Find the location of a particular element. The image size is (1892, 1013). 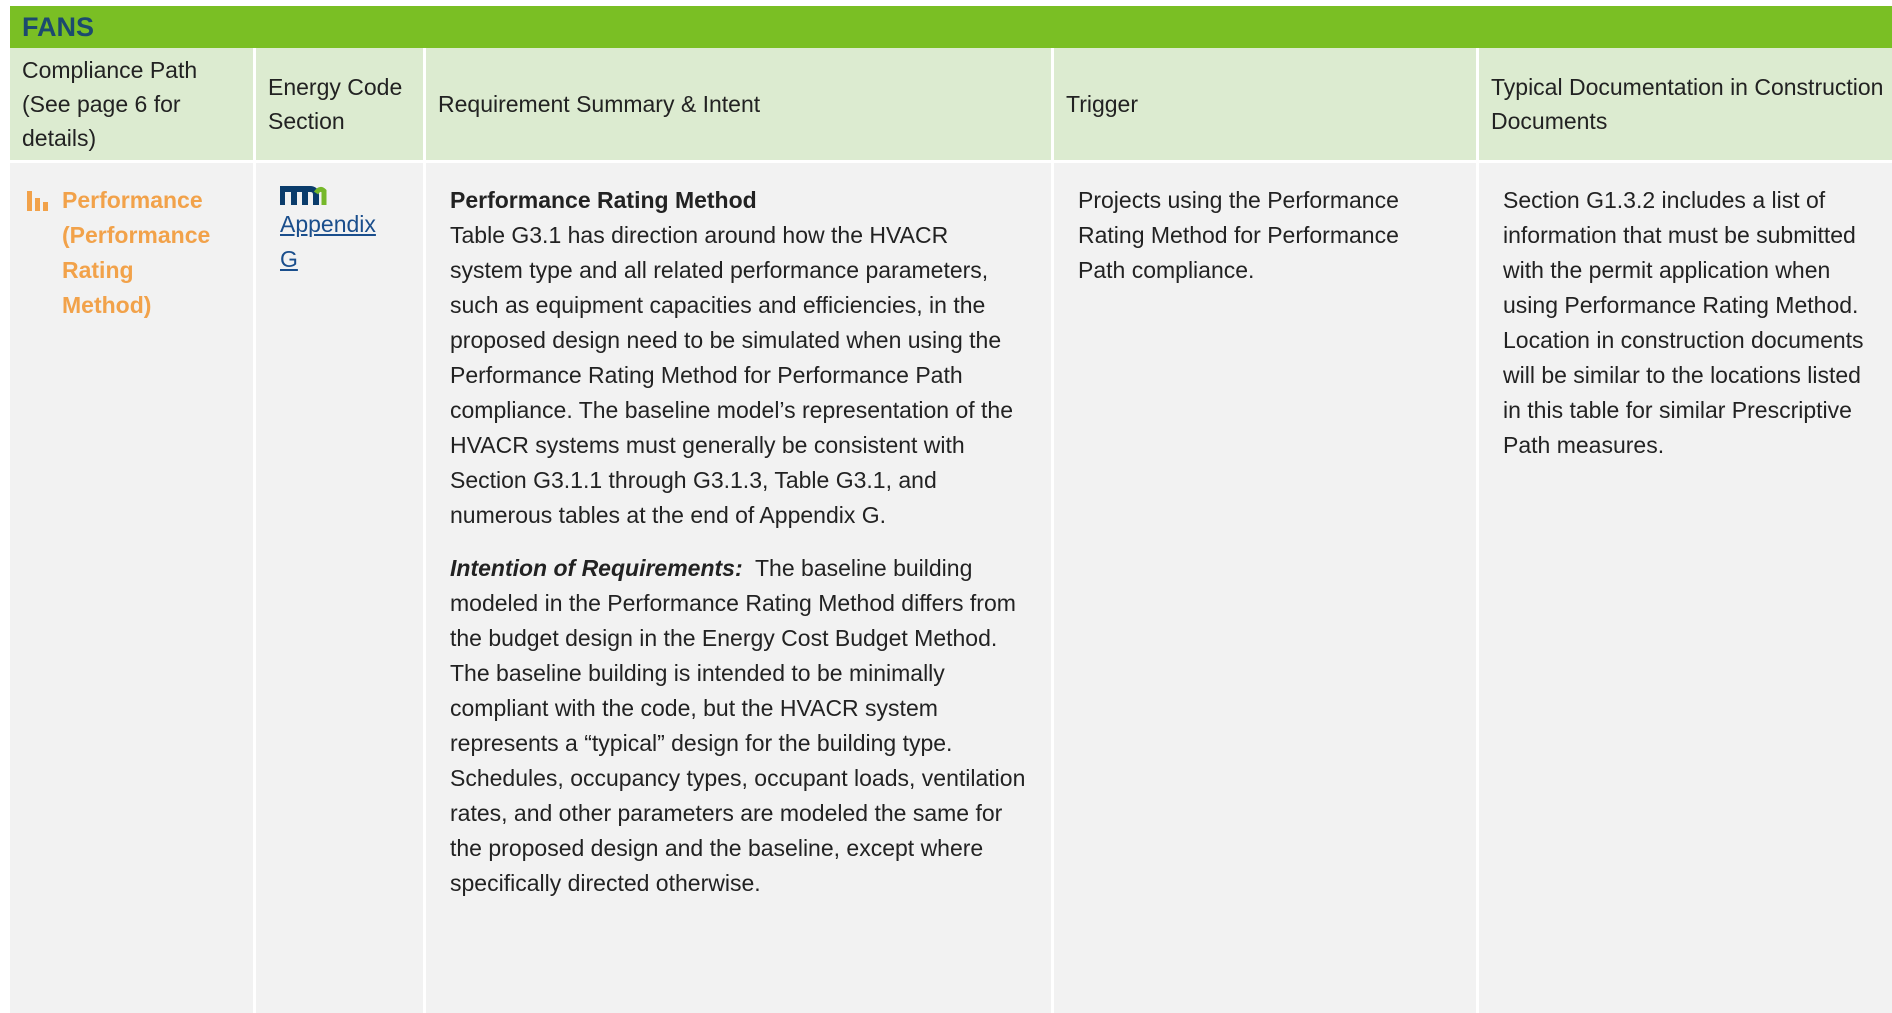

summary-heading: Performance Rating Method is located at coordinates (603, 200).